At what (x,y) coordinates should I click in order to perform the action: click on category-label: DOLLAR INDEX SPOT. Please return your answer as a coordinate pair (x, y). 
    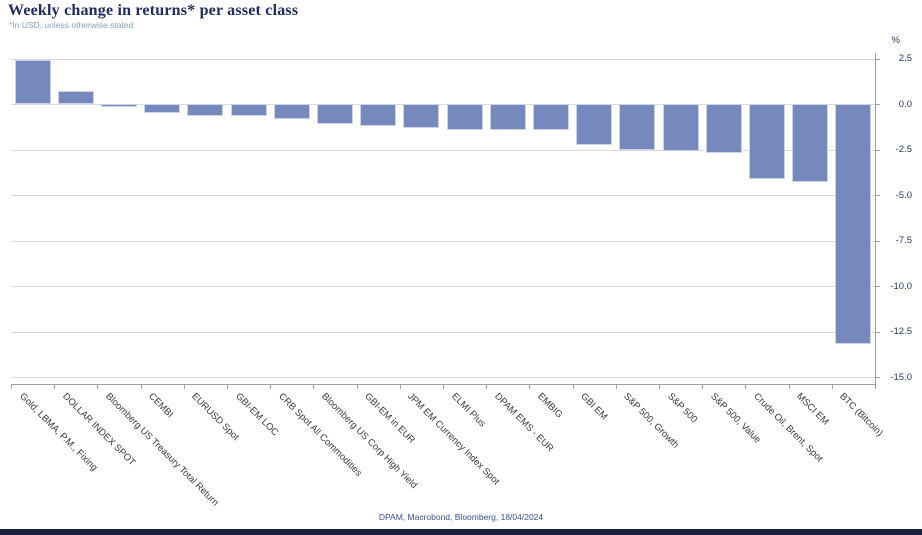
    Looking at the image, I should click on (99, 430).